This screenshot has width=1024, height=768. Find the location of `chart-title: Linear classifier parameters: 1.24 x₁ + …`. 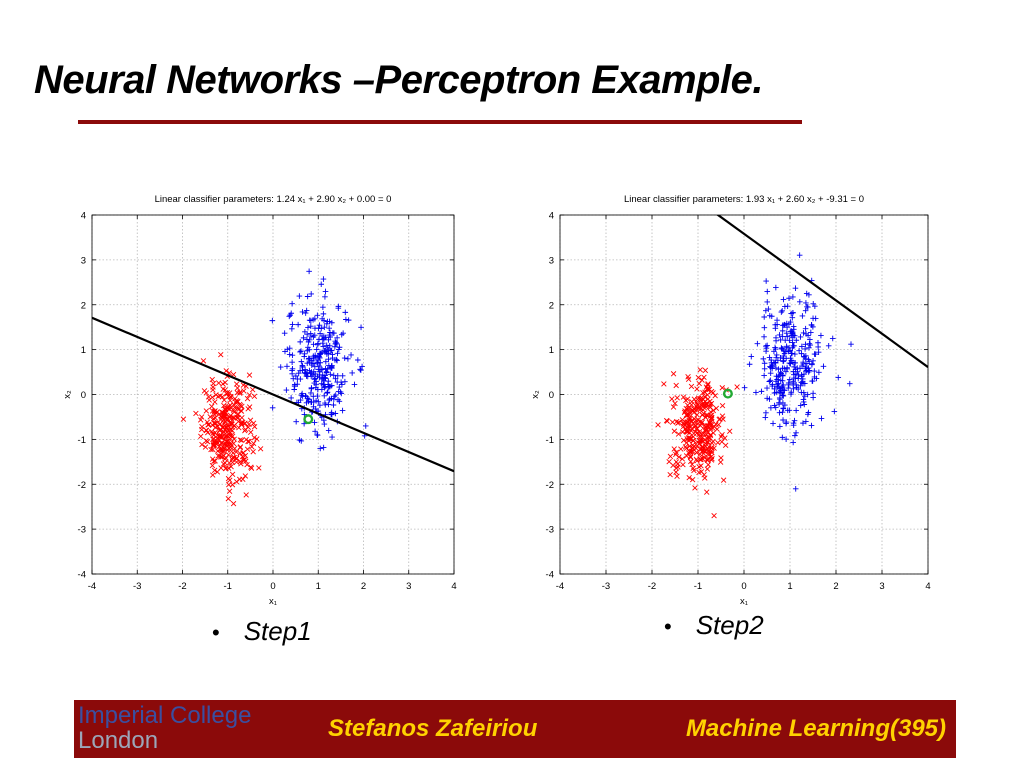

chart-title: Linear classifier parameters: 1.24 x₁ + … is located at coordinates (273, 199).